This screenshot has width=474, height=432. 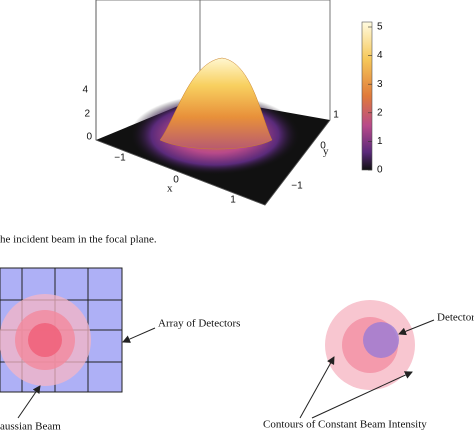 What do you see at coordinates (120, 158) in the screenshot?
I see `x-tick-label: −1` at bounding box center [120, 158].